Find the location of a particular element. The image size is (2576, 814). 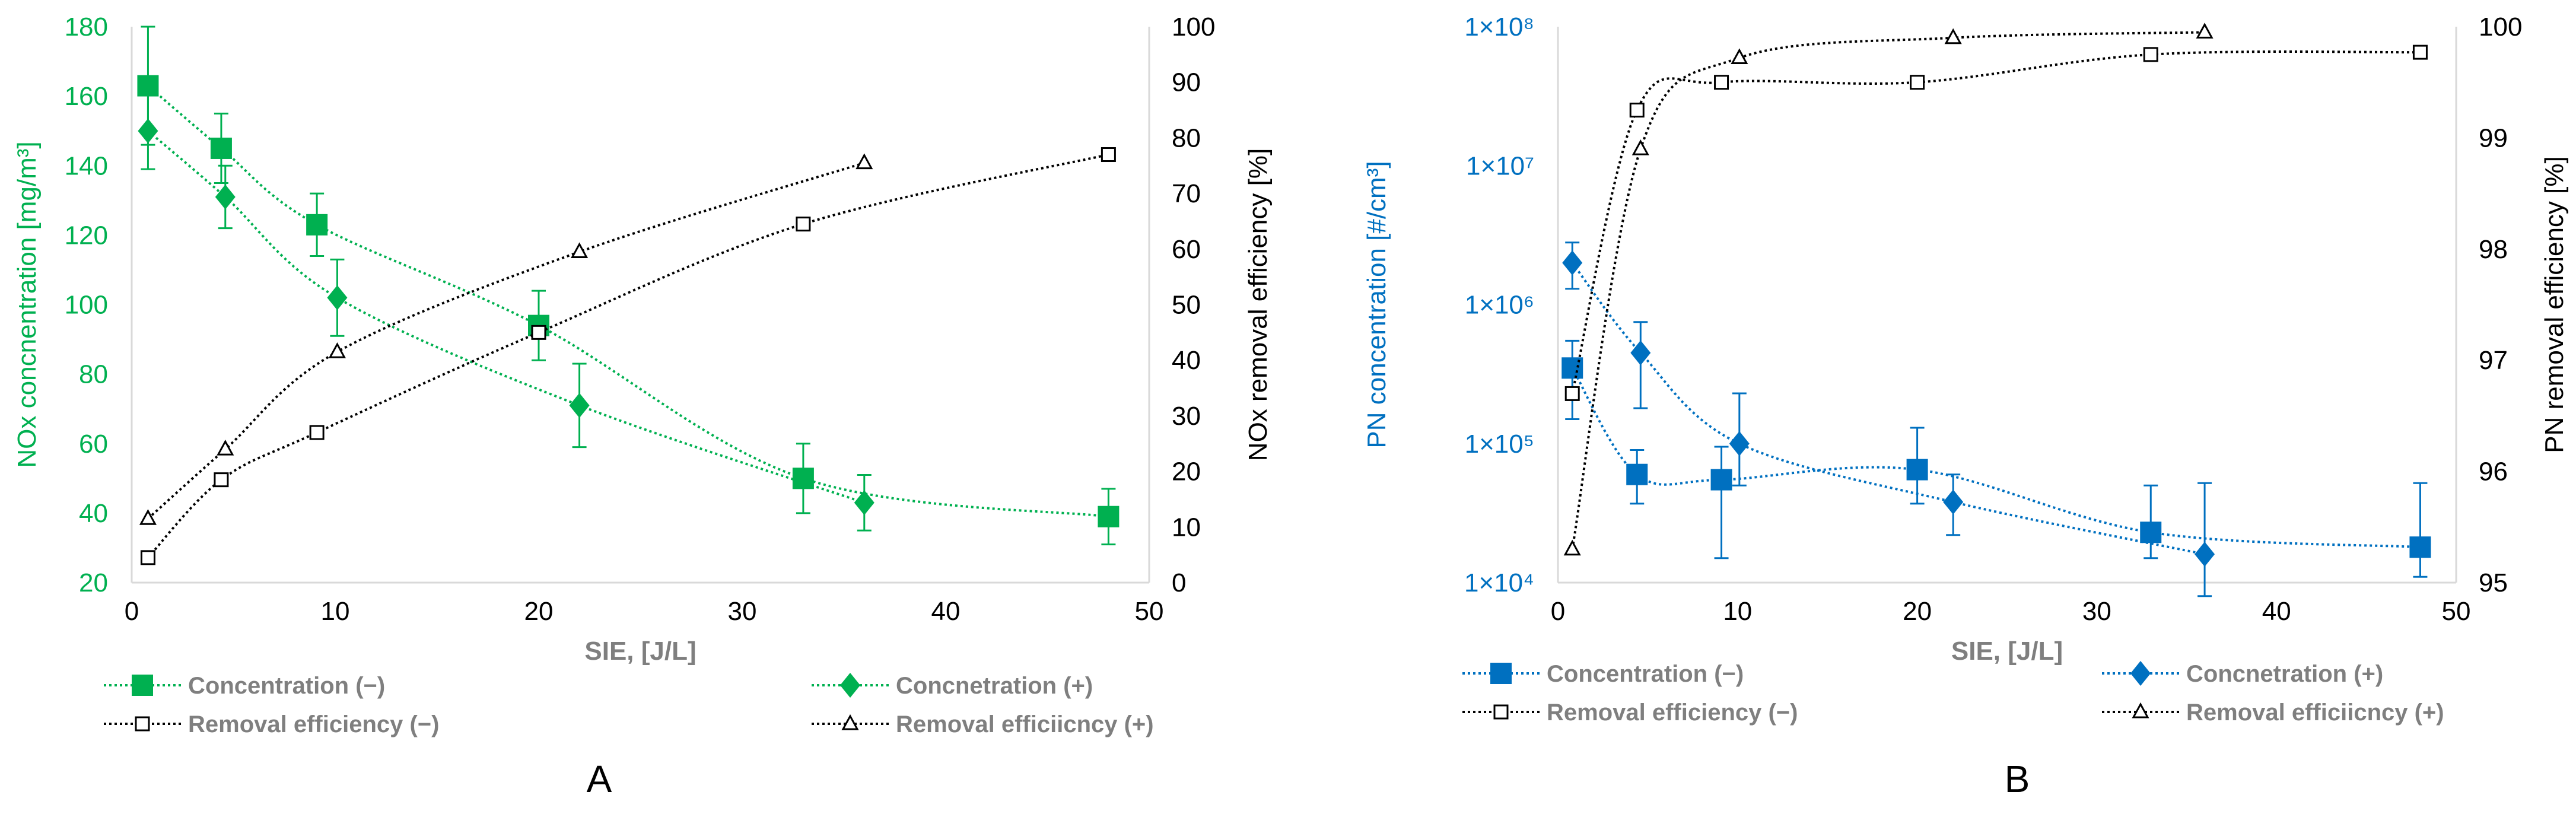

left-y-tick-label: 1×10⁶ is located at coordinates (1499, 305).